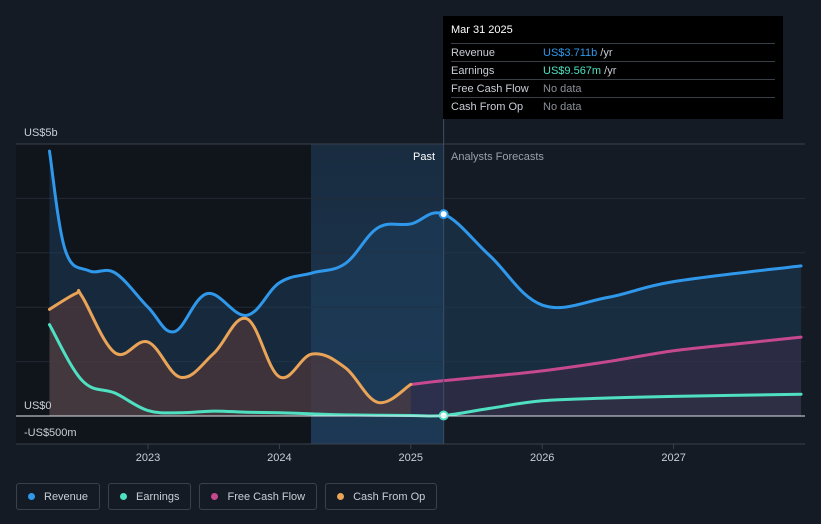 This screenshot has height=524, width=821. I want to click on legend-label: Revenue, so click(66, 496).